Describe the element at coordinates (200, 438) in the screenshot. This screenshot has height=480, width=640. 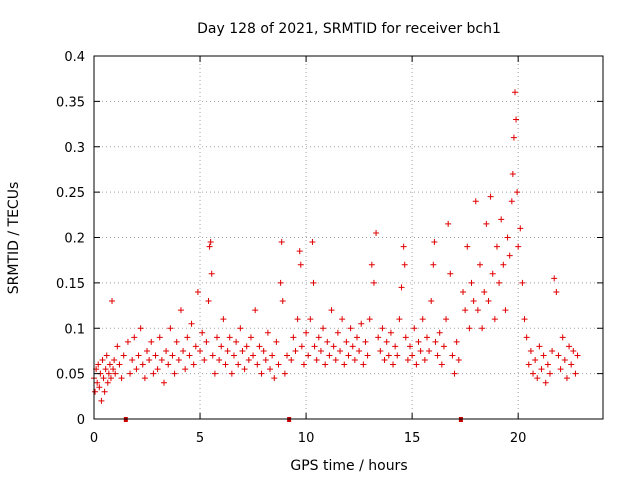
I see `x-tick-label: 5` at that location.